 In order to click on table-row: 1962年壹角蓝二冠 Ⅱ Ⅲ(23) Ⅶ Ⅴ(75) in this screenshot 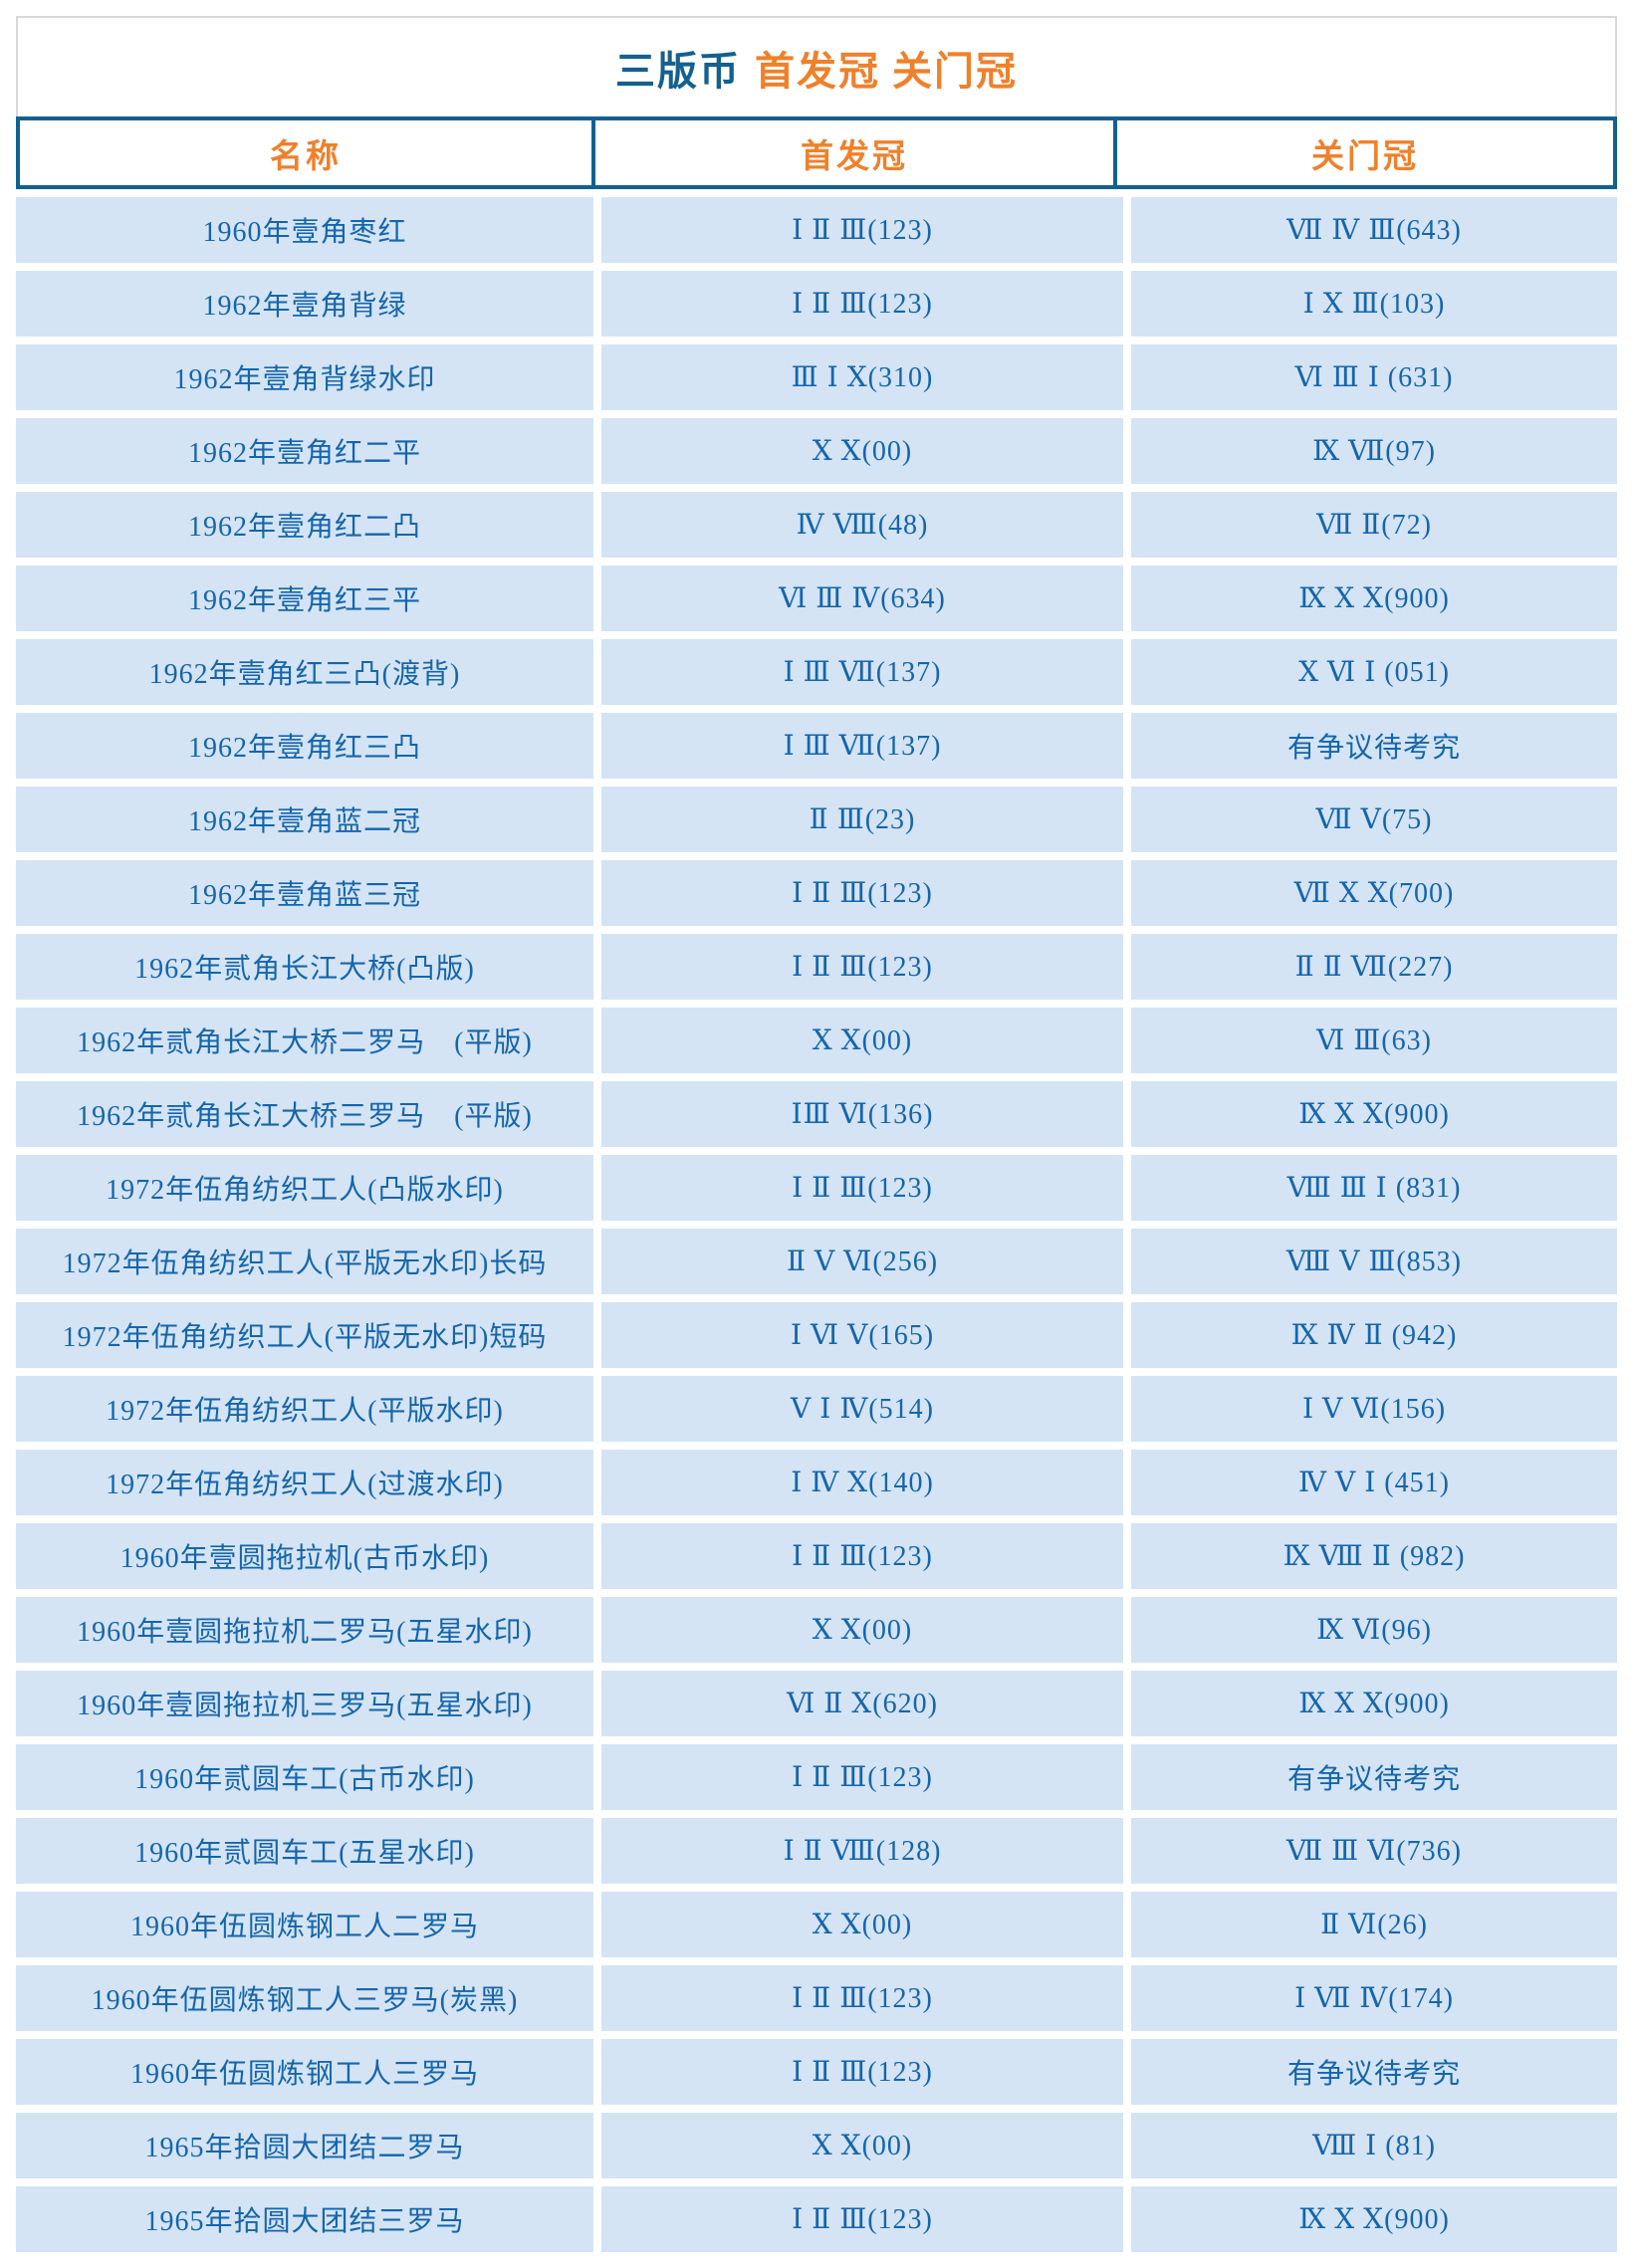, I will do `click(816, 820)`.